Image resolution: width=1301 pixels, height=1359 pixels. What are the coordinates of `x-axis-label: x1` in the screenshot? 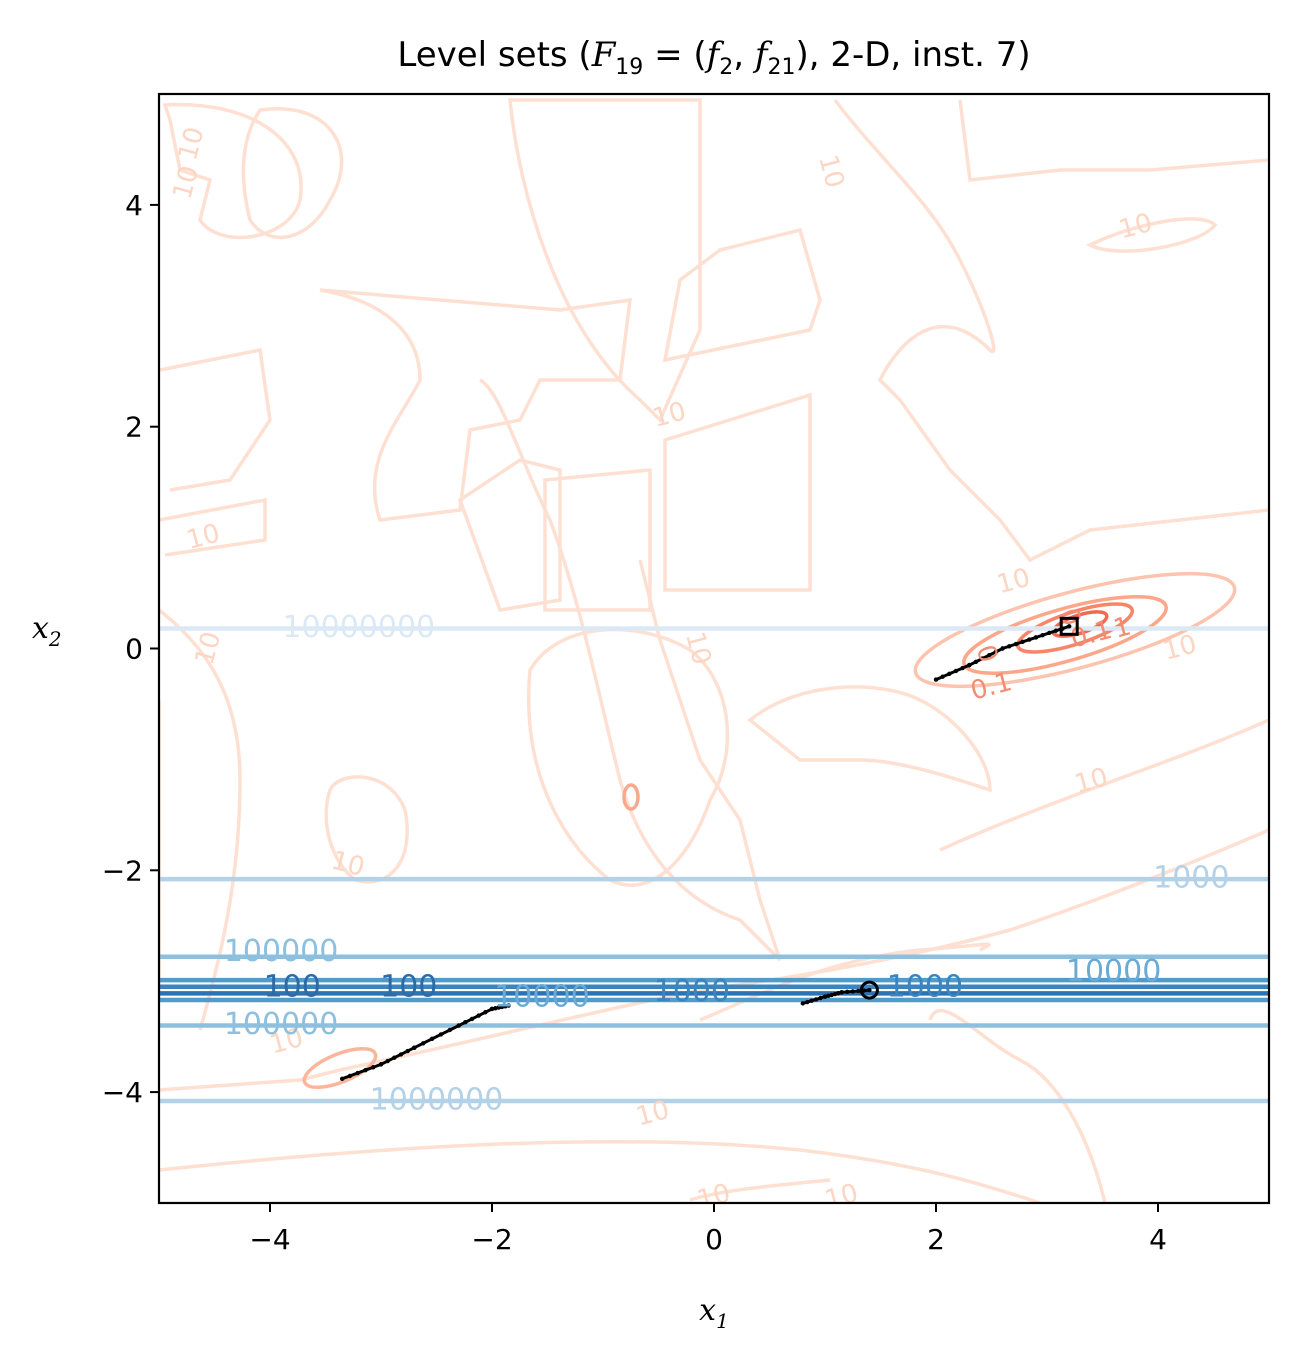 It's located at (714, 1313).